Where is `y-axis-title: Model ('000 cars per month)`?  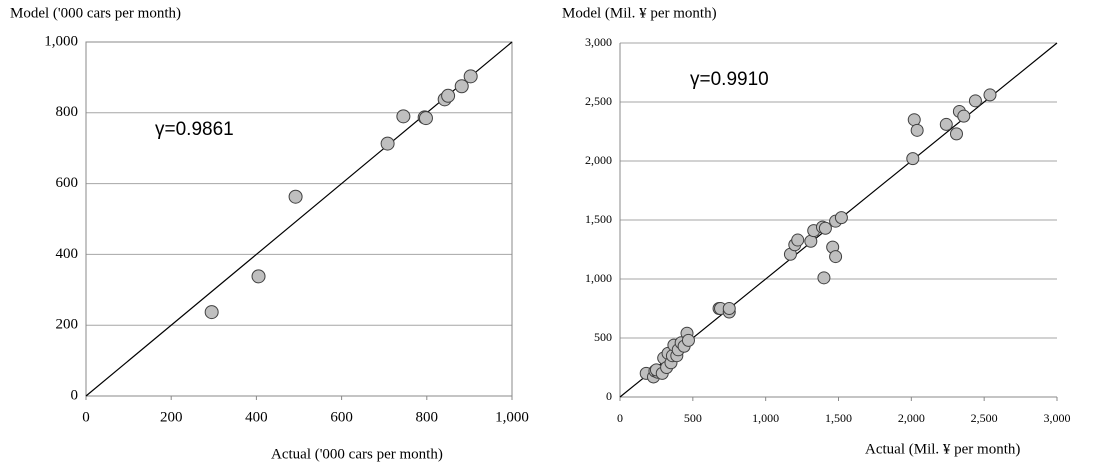
y-axis-title: Model ('000 cars per month) is located at coordinates (95, 13).